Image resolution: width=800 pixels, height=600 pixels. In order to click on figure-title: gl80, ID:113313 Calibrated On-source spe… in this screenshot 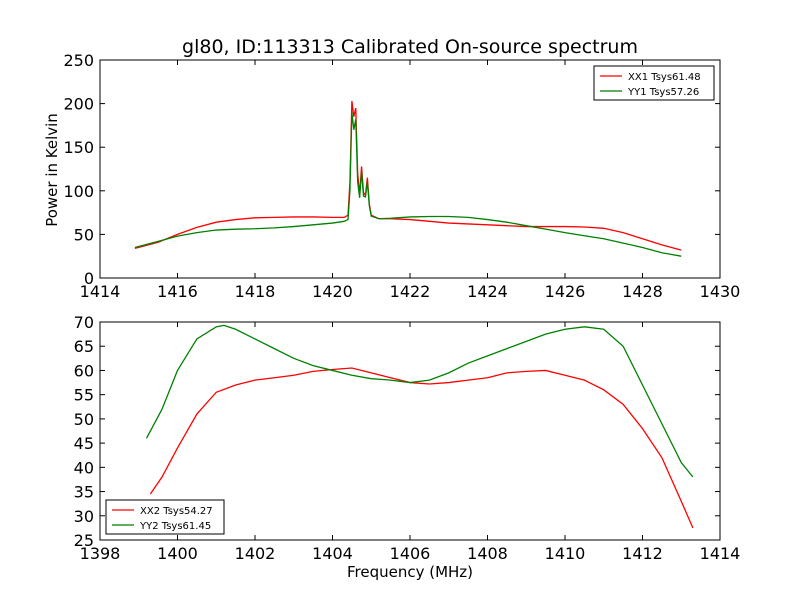, I will do `click(410, 47)`.